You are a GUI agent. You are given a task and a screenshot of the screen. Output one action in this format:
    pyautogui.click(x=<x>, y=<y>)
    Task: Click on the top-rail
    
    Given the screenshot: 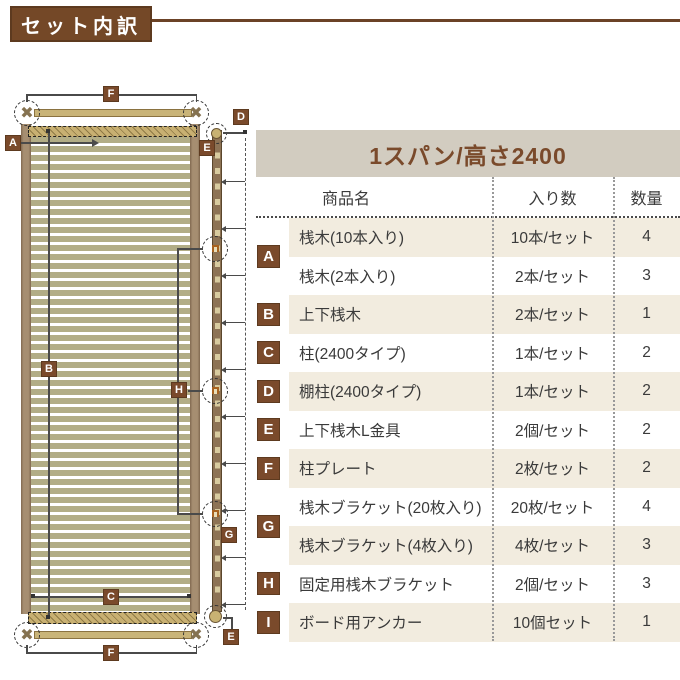 What is the action you would take?
    pyautogui.click(x=112, y=131)
    